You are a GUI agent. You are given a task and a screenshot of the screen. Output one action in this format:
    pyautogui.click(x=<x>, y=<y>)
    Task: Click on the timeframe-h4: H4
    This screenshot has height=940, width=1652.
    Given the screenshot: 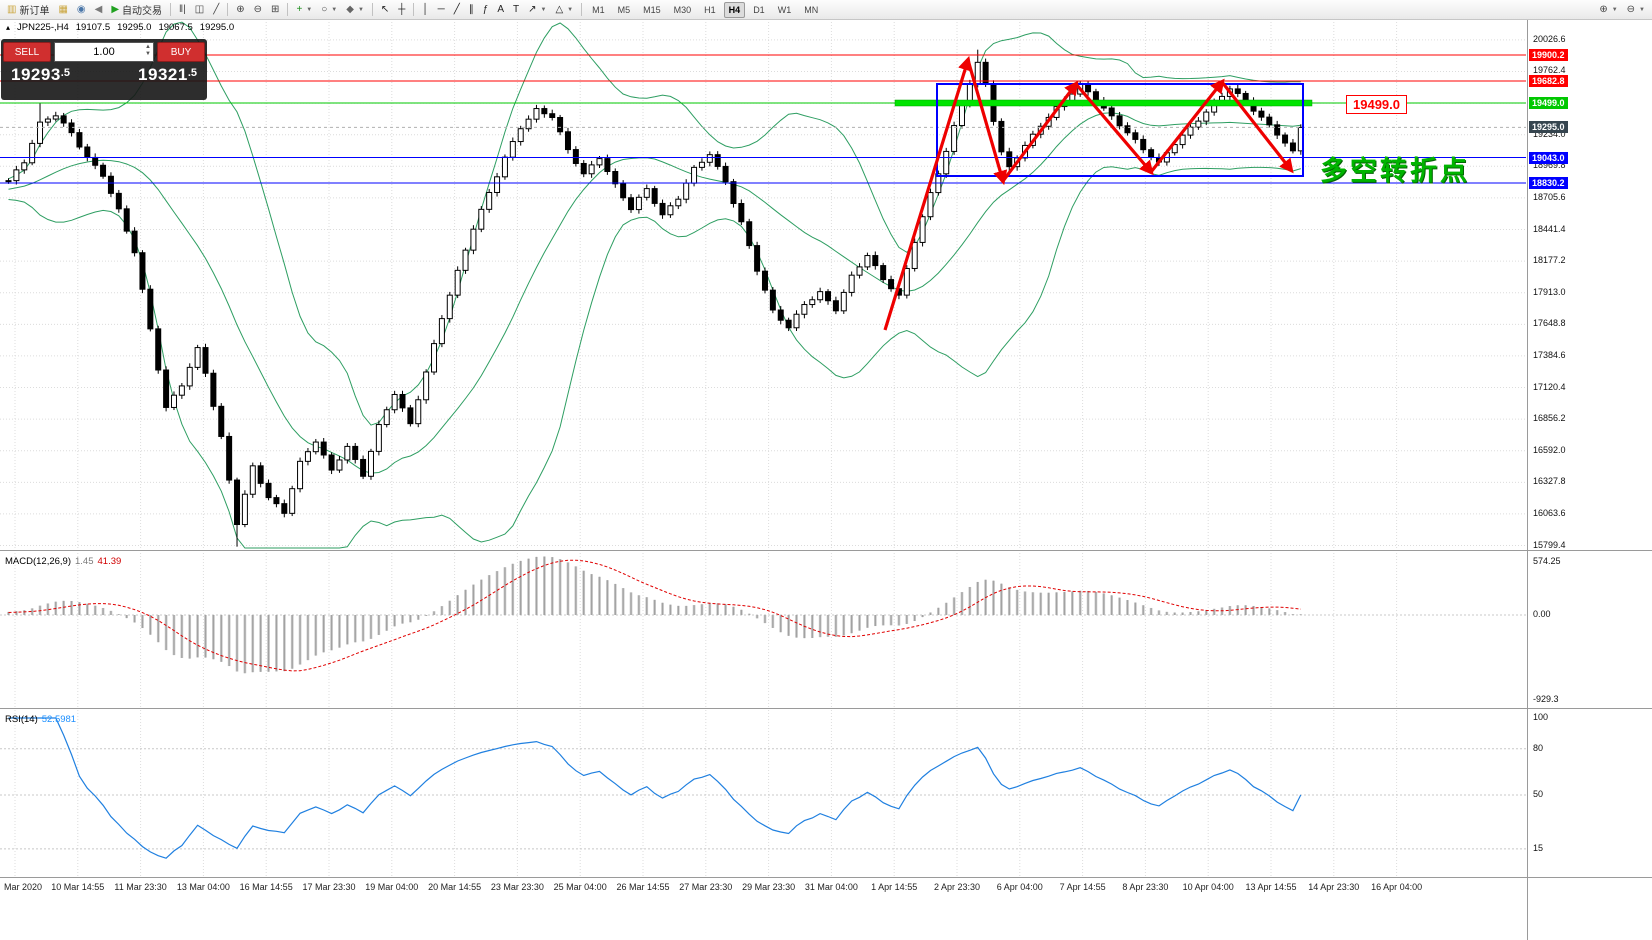 What is the action you would take?
    pyautogui.click(x=734, y=9)
    